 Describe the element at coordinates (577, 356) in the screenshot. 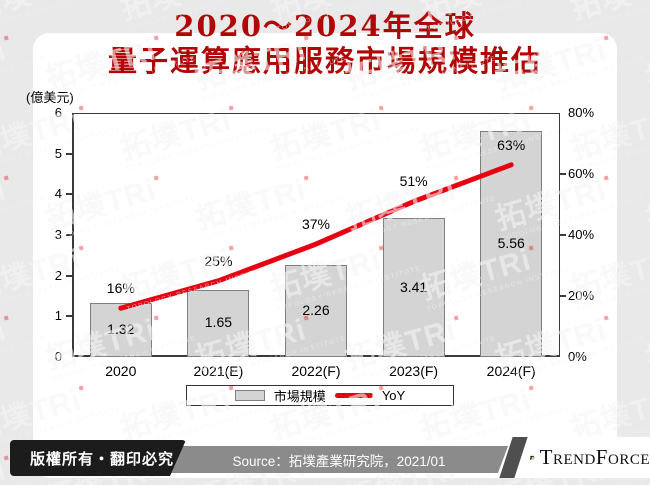

I see `right-axis-tick-label: 0%` at that location.